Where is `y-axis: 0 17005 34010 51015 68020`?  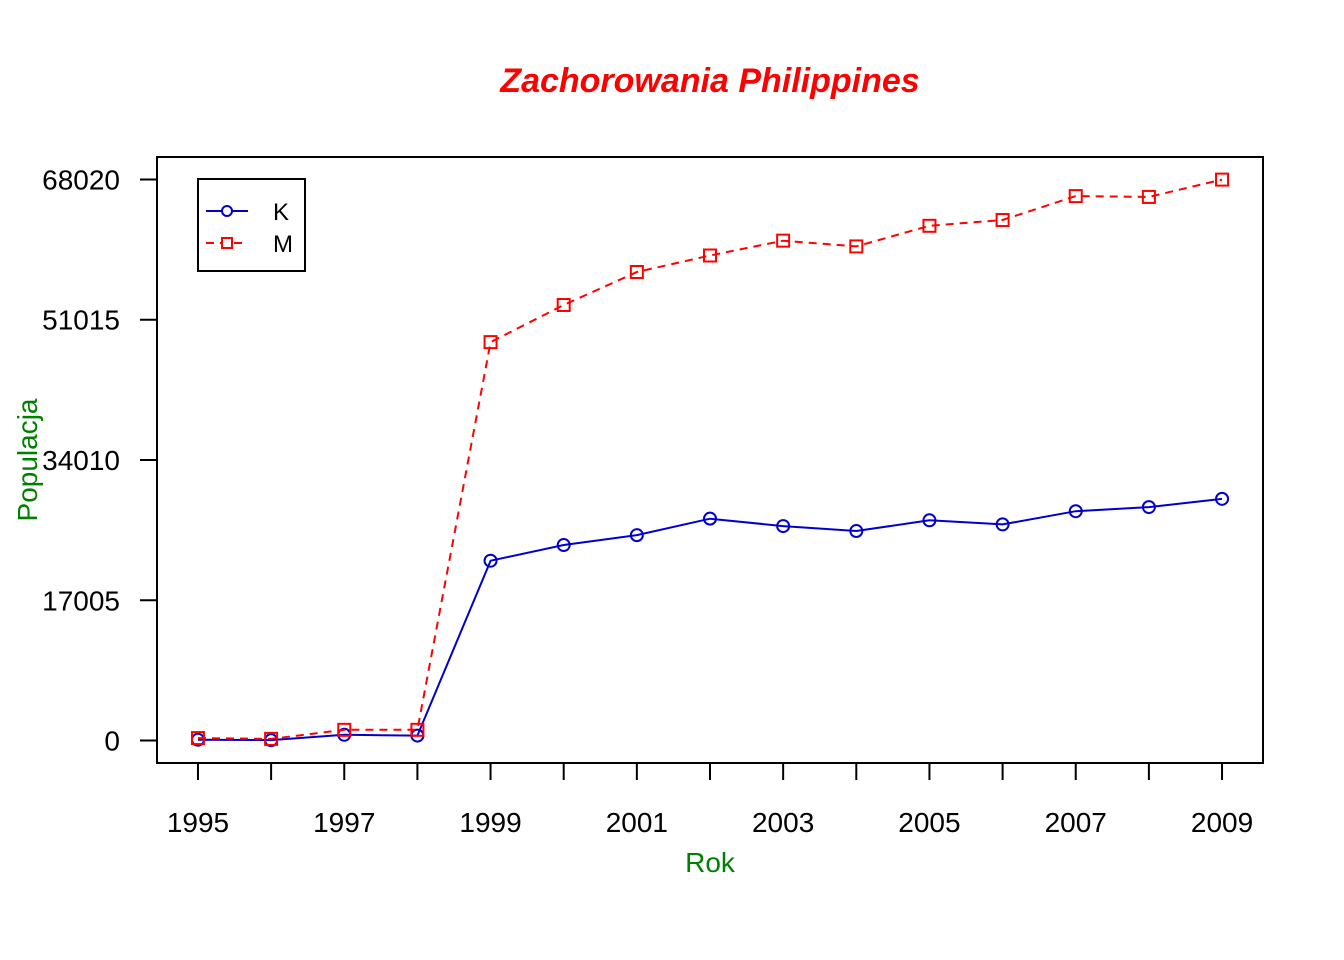 y-axis: 0 17005 34010 51015 68020 is located at coordinates (99, 460).